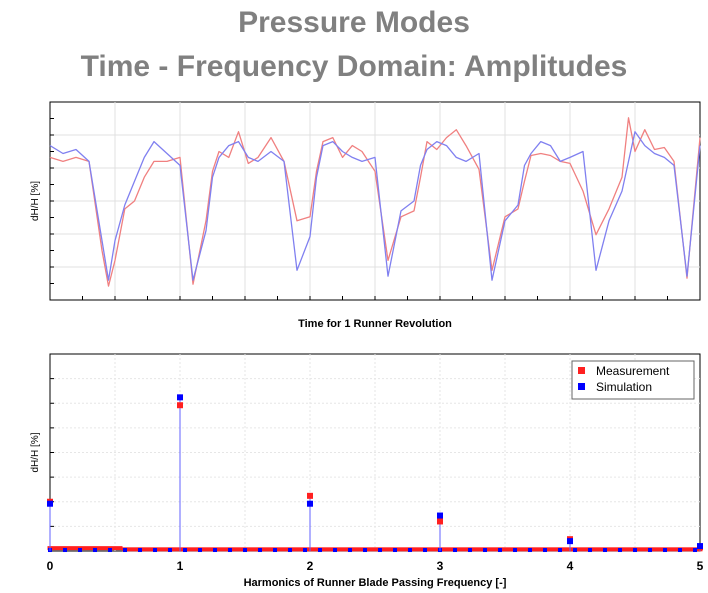 The width and height of the screenshot is (708, 593). Describe the element at coordinates (581, 370) in the screenshot. I see `legend-measurement-swatch` at that location.